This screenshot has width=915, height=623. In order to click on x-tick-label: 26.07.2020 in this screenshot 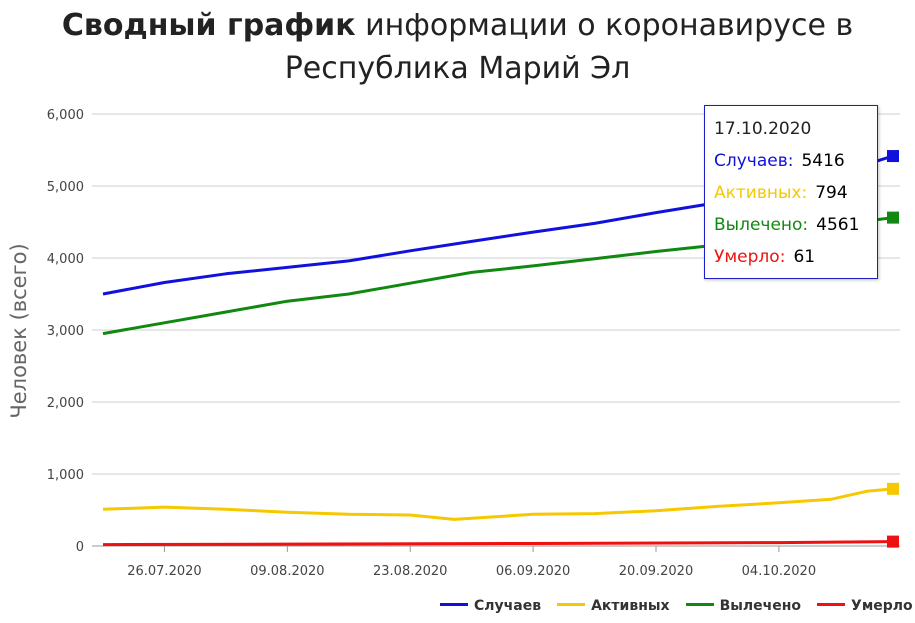, I will do `click(164, 571)`.